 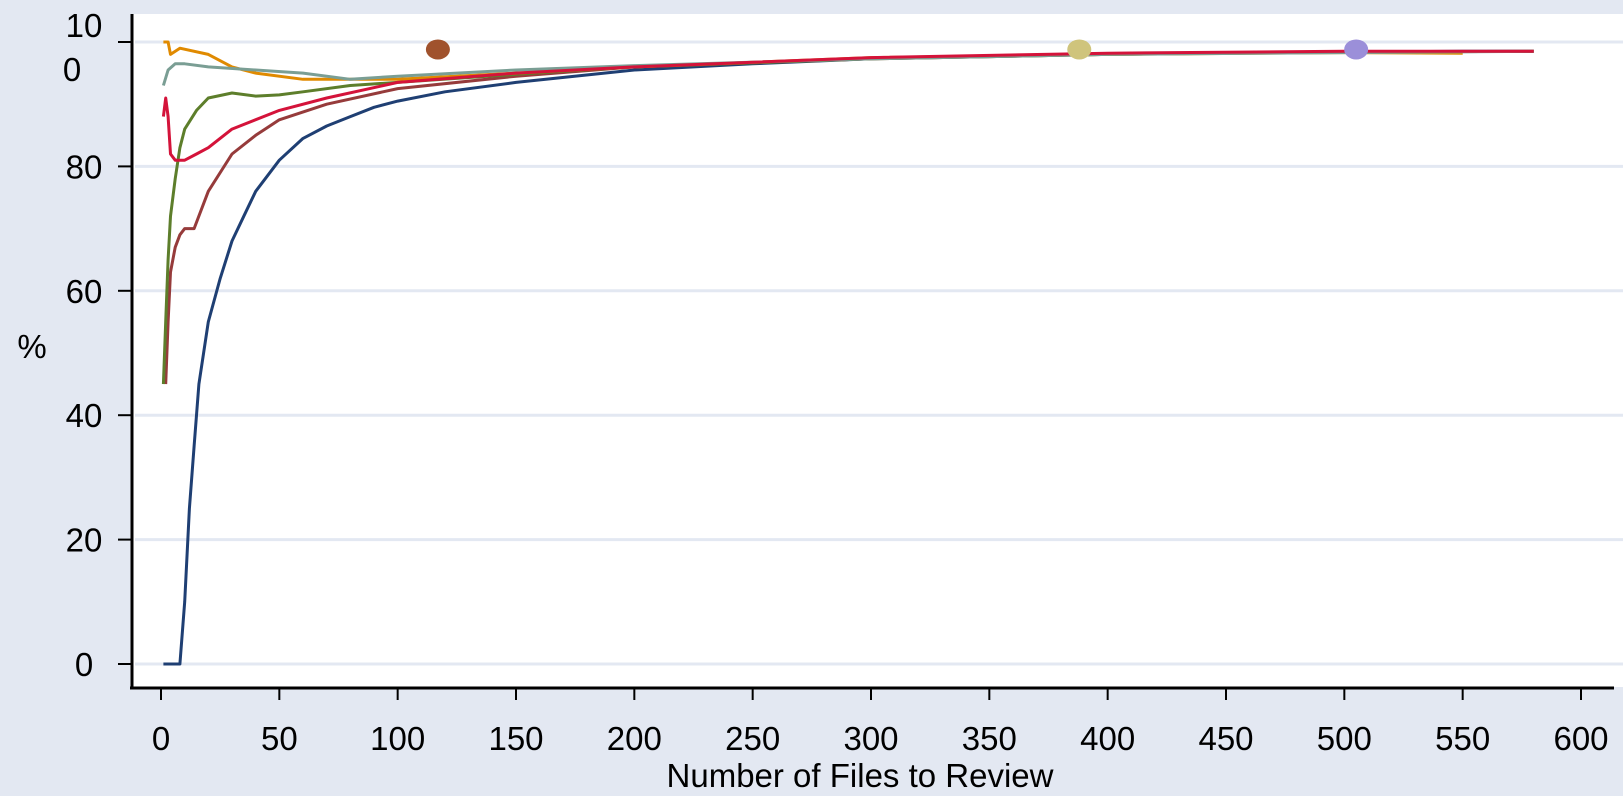 I want to click on x-tick-label: 300, so click(x=870, y=738).